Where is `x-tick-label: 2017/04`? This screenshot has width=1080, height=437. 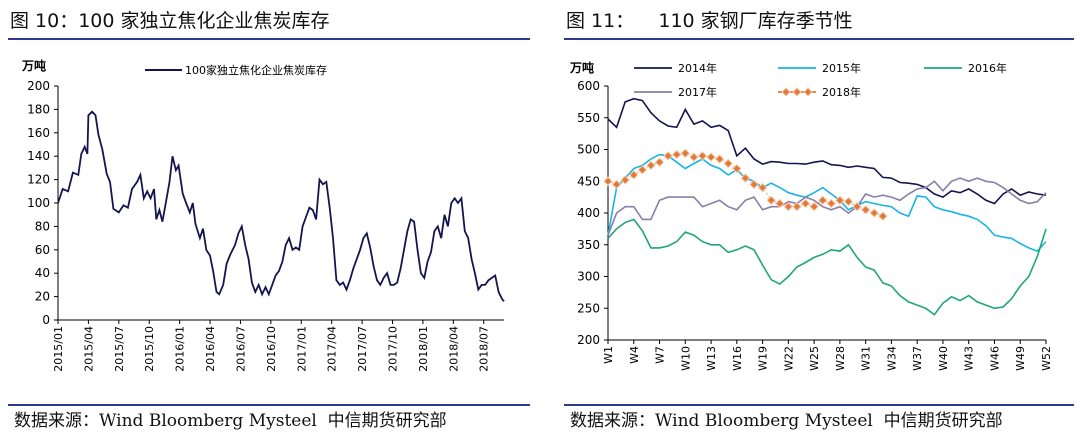 x-tick-label: 2017/04 is located at coordinates (332, 349).